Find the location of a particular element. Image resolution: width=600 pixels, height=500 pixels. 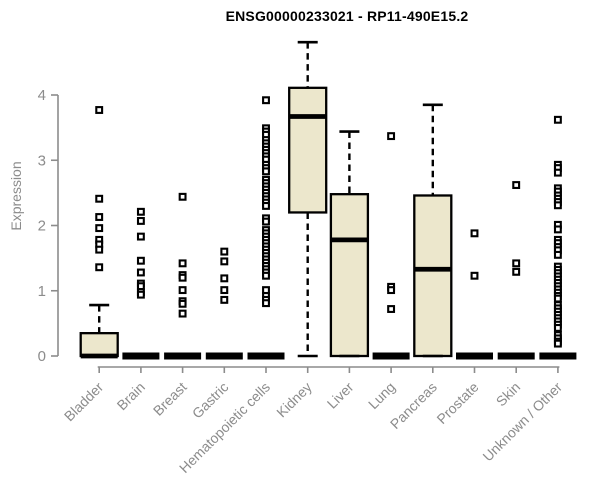

x-tick-label: Breast is located at coordinates (170, 399).